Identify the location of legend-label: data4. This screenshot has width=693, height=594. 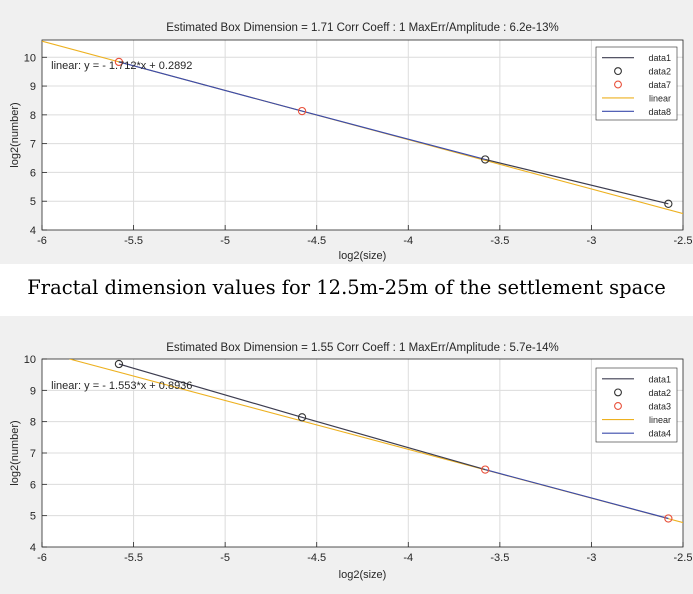
(659, 434).